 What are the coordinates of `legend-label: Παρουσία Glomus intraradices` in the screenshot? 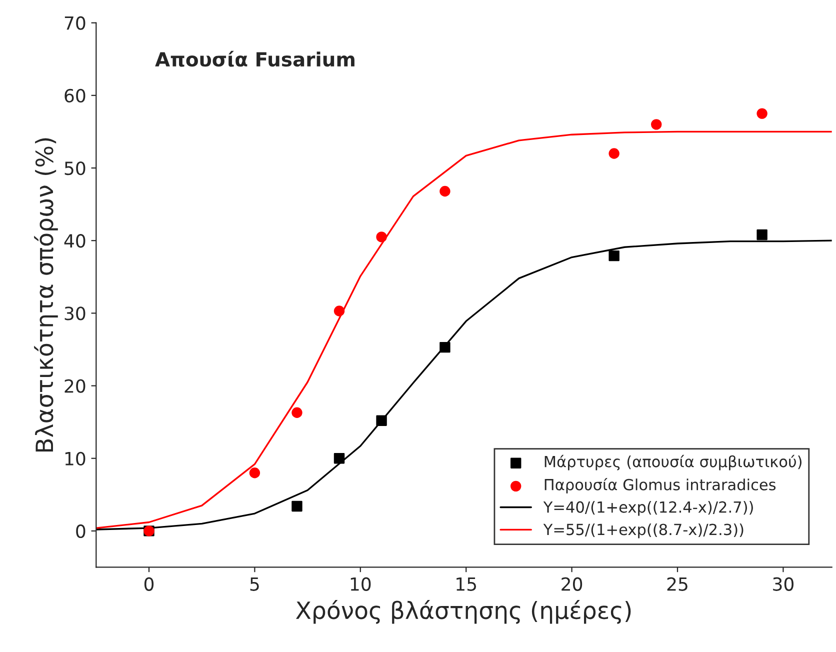 It's located at (660, 486).